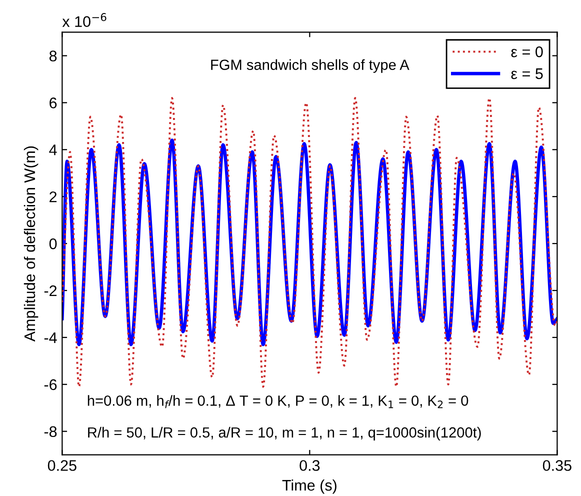 The width and height of the screenshot is (581, 496). What do you see at coordinates (527, 52) in the screenshot?
I see `legend-label: ε = 0` at bounding box center [527, 52].